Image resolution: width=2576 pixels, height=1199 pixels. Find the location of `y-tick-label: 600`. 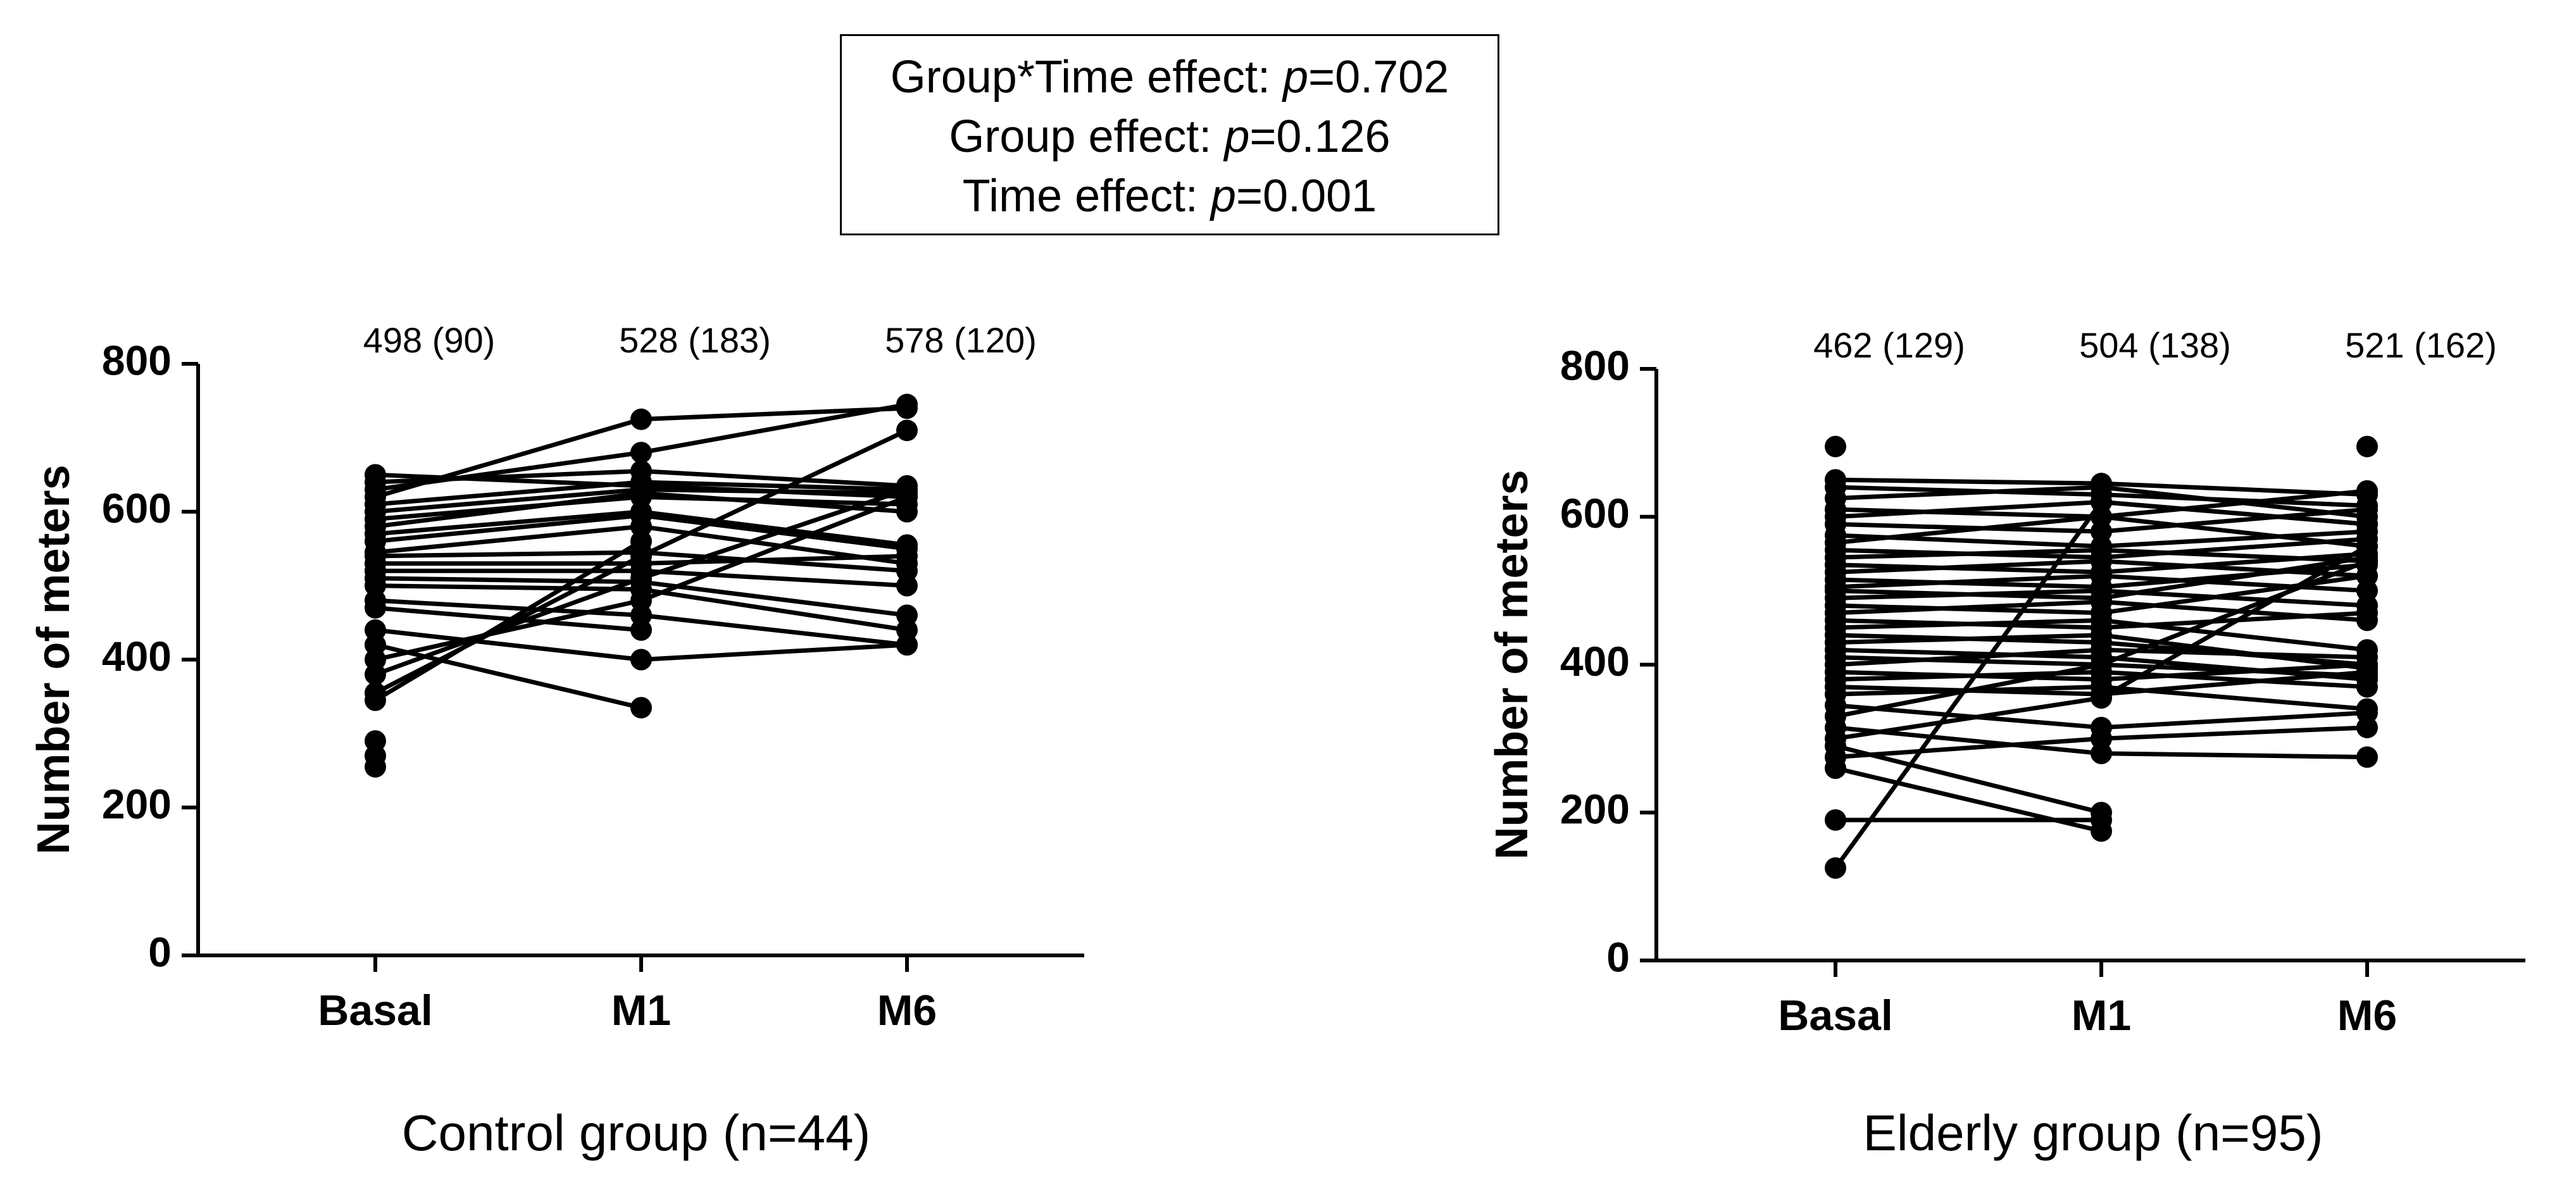

y-tick-label: 600 is located at coordinates (137, 508).